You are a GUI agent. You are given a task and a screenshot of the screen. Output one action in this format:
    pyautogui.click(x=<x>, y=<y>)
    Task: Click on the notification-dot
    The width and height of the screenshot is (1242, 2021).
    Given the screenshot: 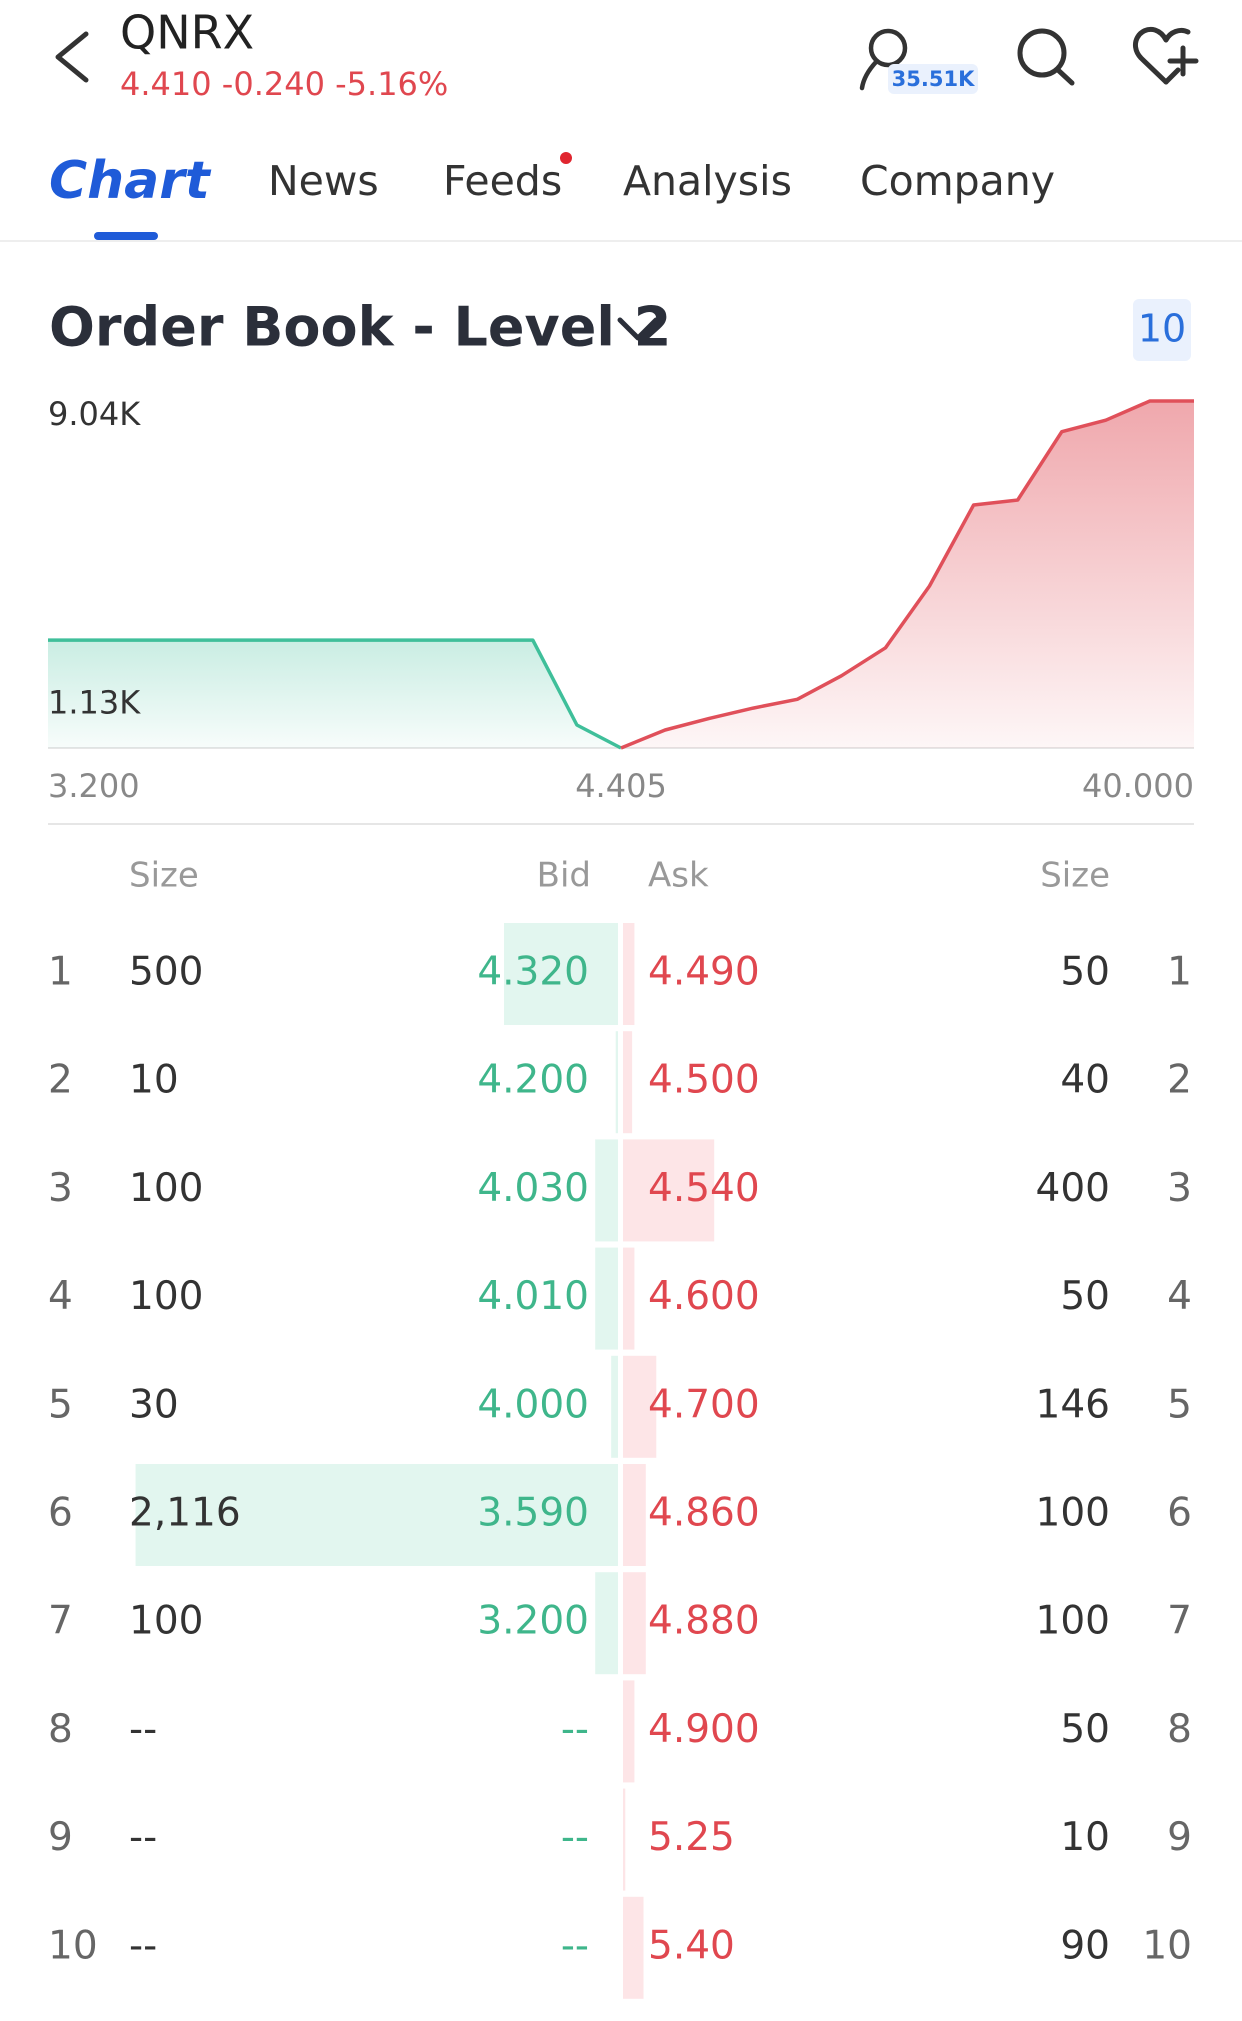 What is the action you would take?
    pyautogui.click(x=566, y=158)
    